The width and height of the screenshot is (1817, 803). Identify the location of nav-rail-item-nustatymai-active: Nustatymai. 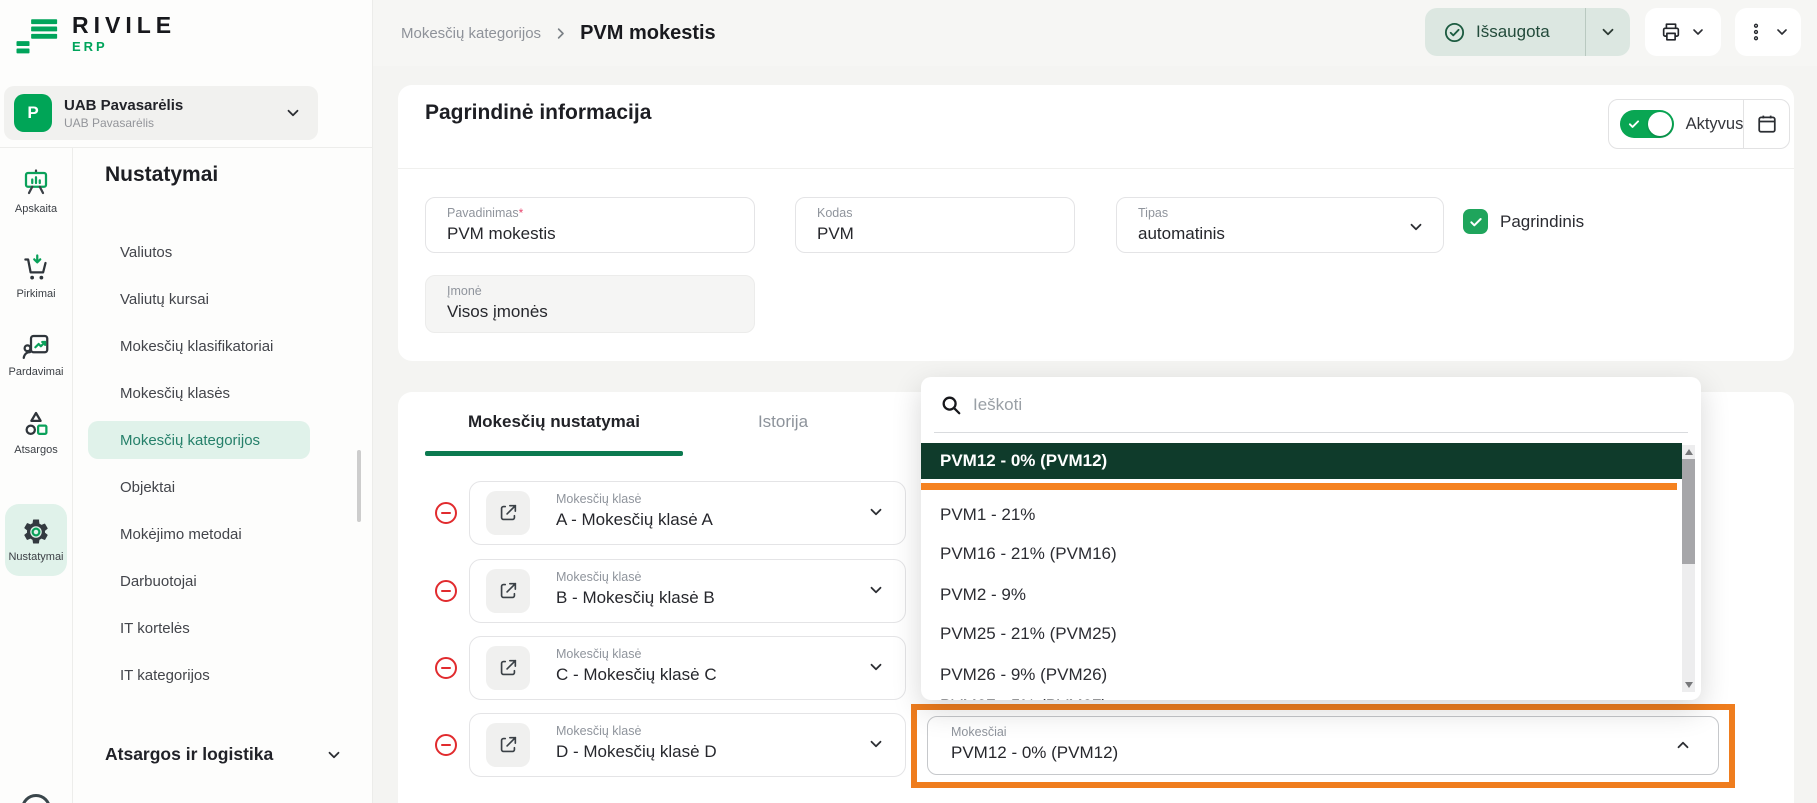
(36, 540).